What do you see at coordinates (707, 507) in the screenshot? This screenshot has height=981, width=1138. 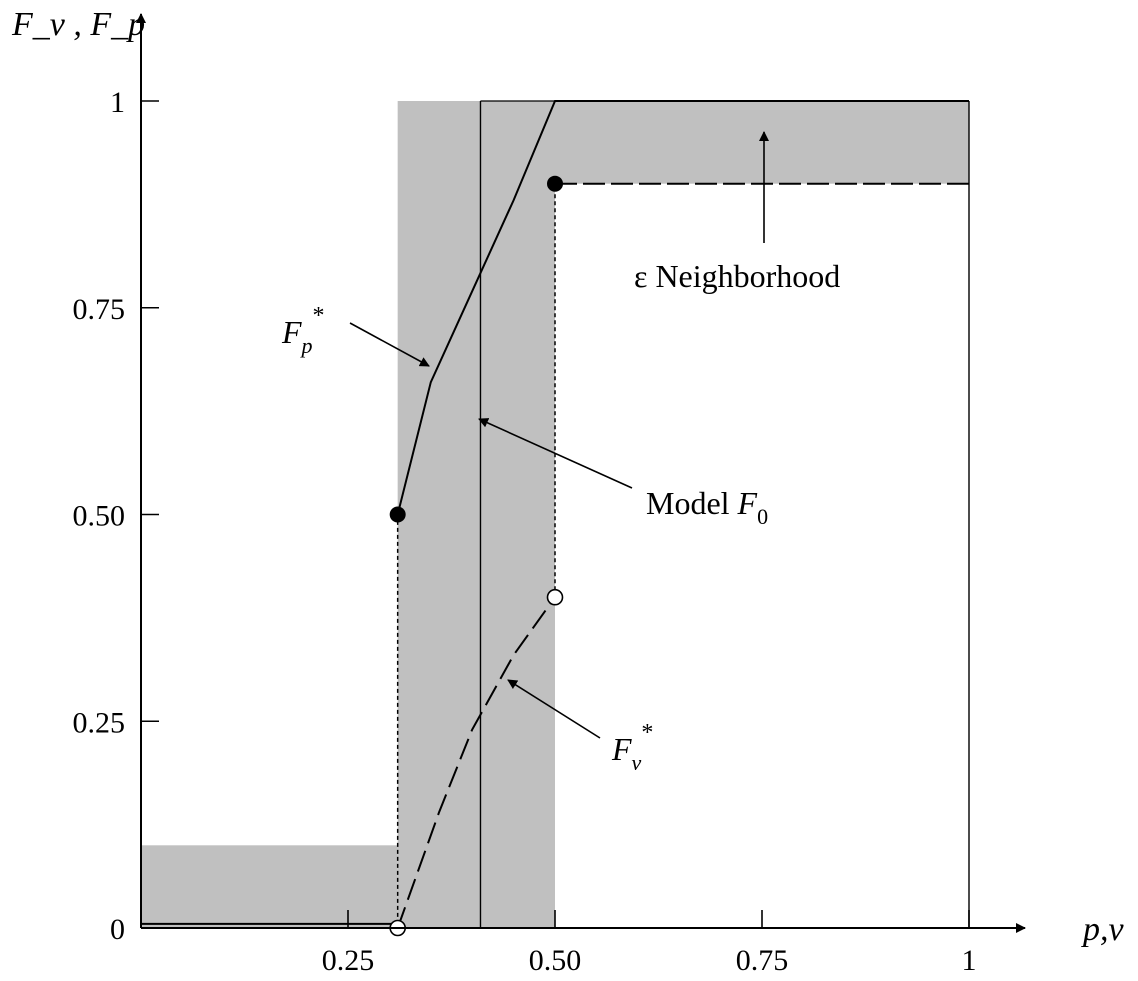 I see `model-f0-label: Model F0` at bounding box center [707, 507].